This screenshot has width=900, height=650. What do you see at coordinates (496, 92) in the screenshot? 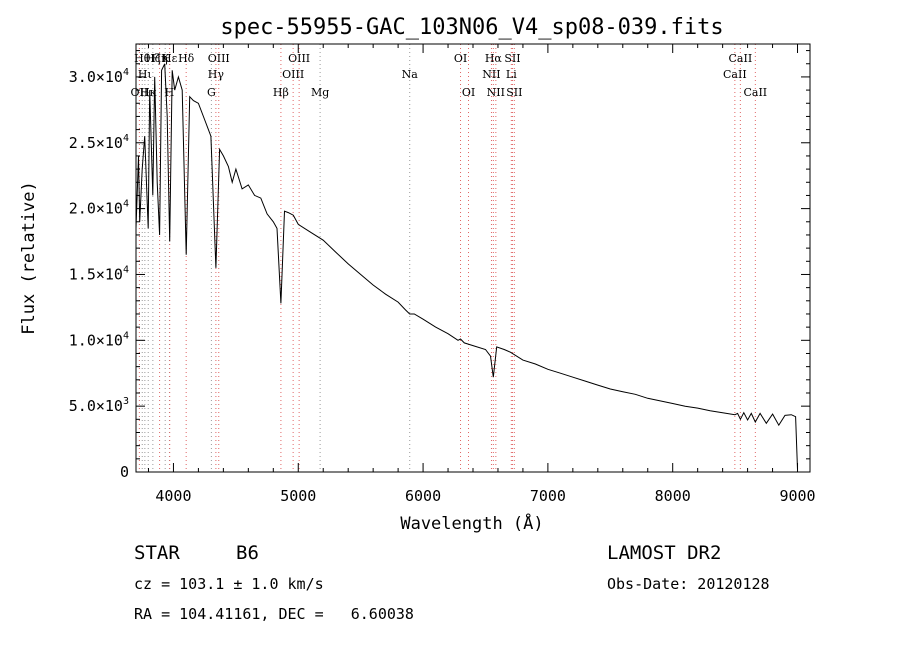
I see `emission-line-label-13: NII` at bounding box center [496, 92].